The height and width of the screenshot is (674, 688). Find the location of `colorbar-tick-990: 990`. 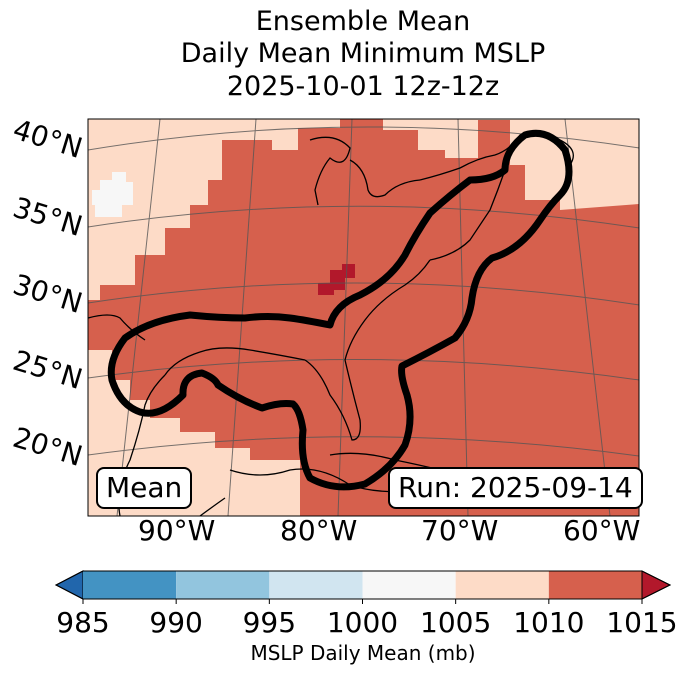

colorbar-tick-990: 990 is located at coordinates (176, 622).